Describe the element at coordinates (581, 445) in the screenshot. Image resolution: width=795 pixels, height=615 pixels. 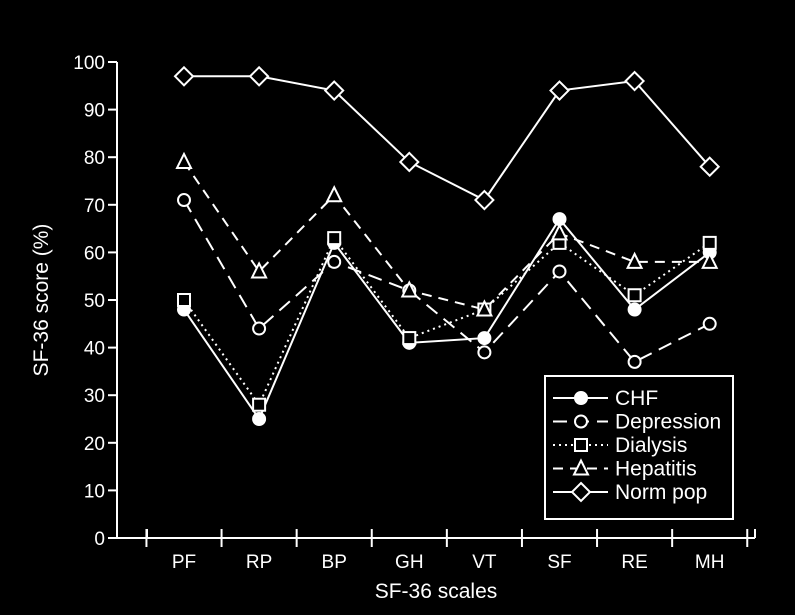
I see `legend-marker-dialysis` at that location.